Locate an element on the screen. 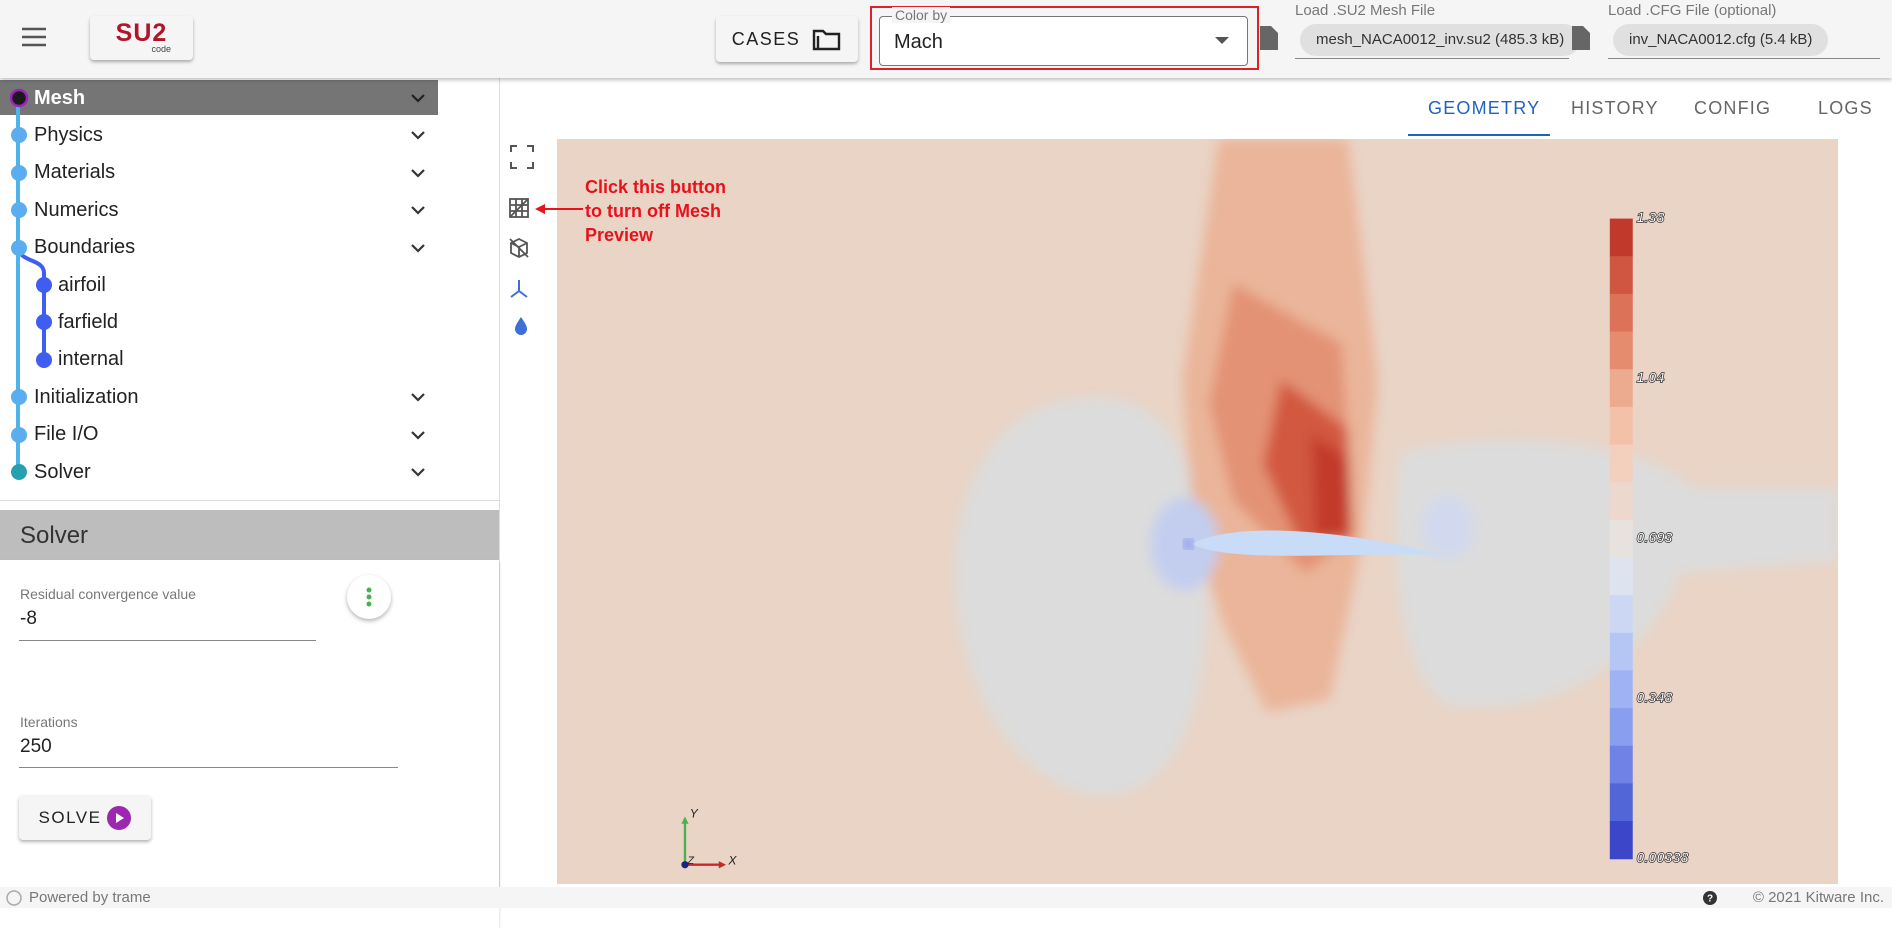  field-value: -8 is located at coordinates (28, 618).